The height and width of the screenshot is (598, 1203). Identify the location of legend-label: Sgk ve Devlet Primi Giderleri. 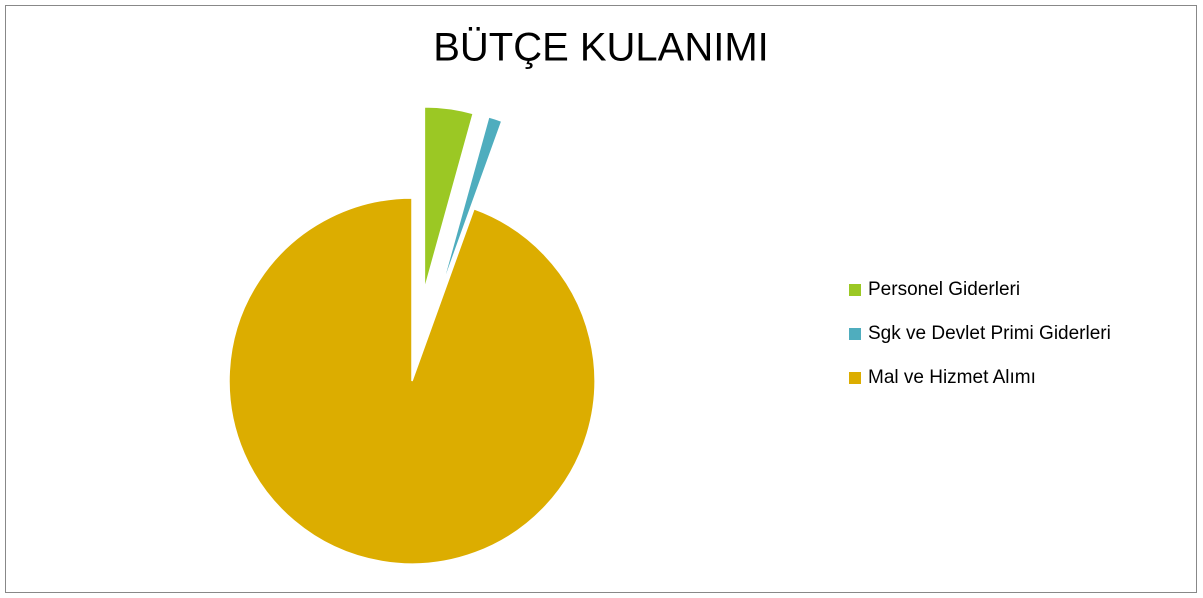
(989, 333).